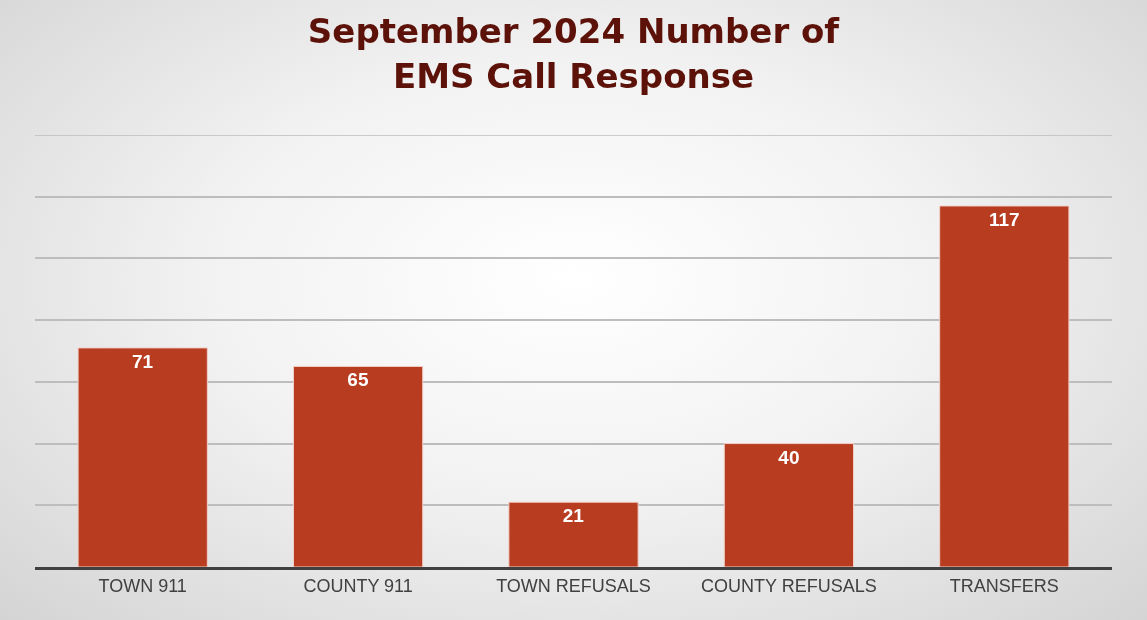  I want to click on x-tick-label: COUNTY 911, so click(358, 585).